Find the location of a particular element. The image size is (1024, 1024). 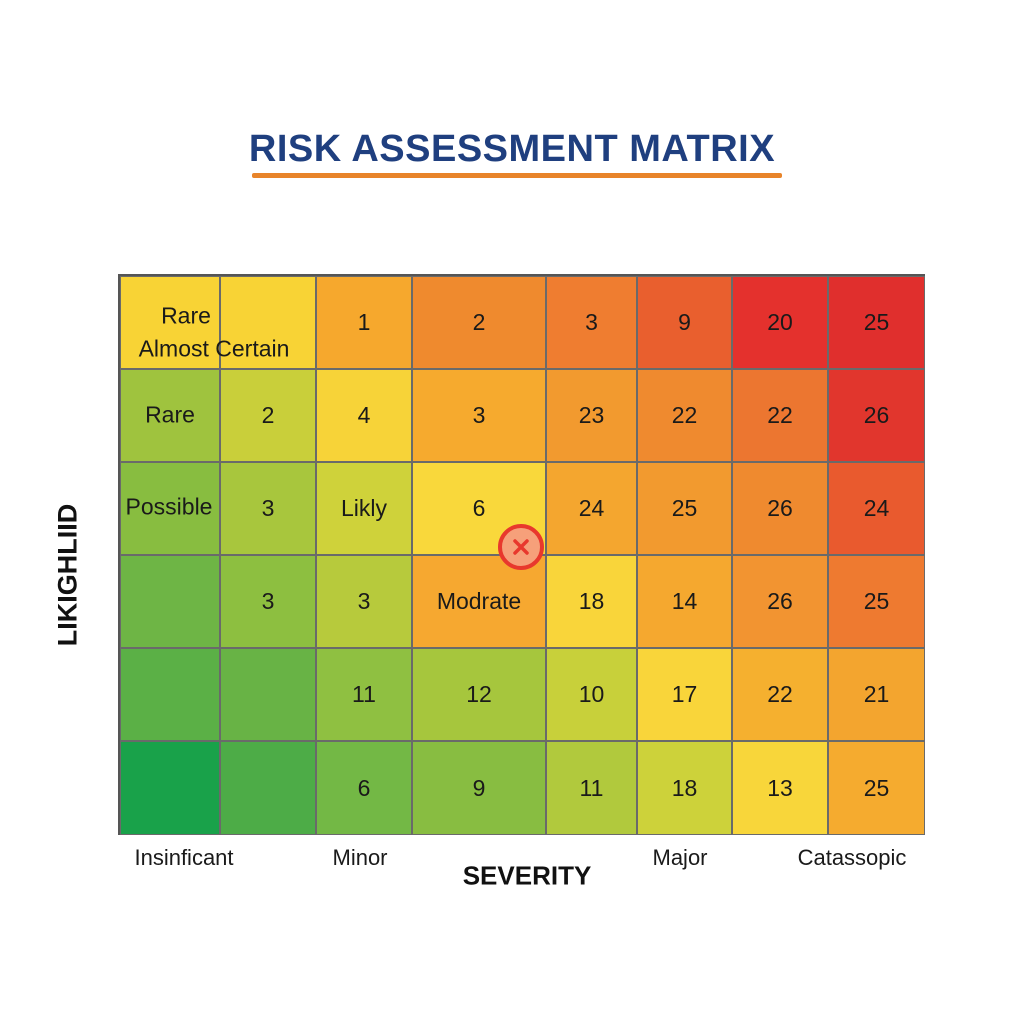

matrix-cell-value: Modrate is located at coordinates (479, 601).